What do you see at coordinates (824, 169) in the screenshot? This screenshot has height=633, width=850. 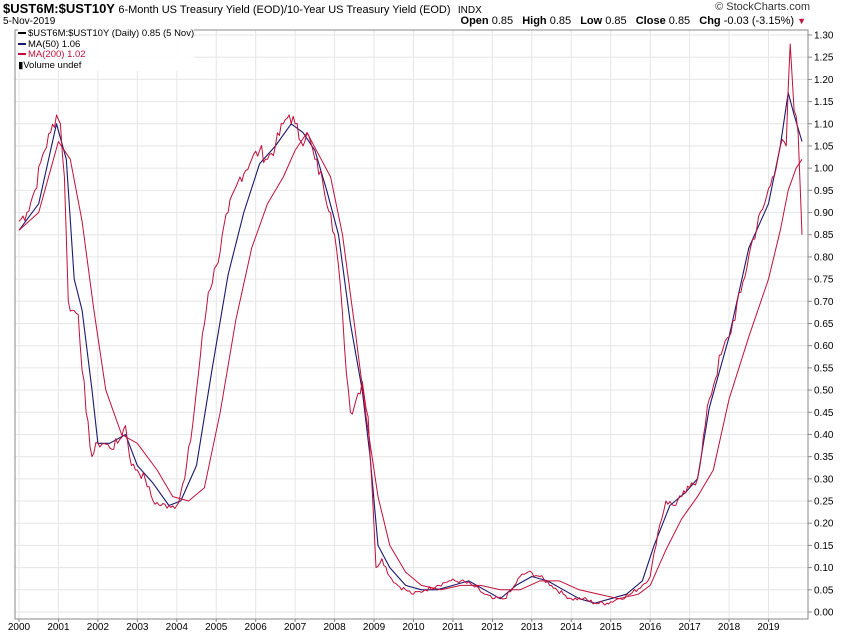 I see `y-tick-label: 1.00` at bounding box center [824, 169].